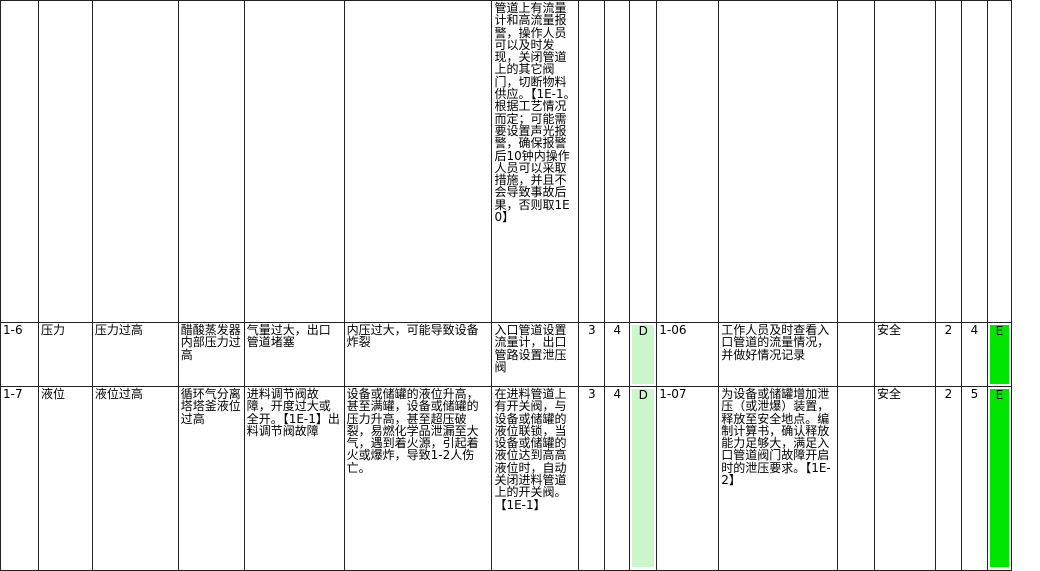 The width and height of the screenshot is (1040, 571). I want to click on cell-likelihood-after: 5, so click(974, 478).